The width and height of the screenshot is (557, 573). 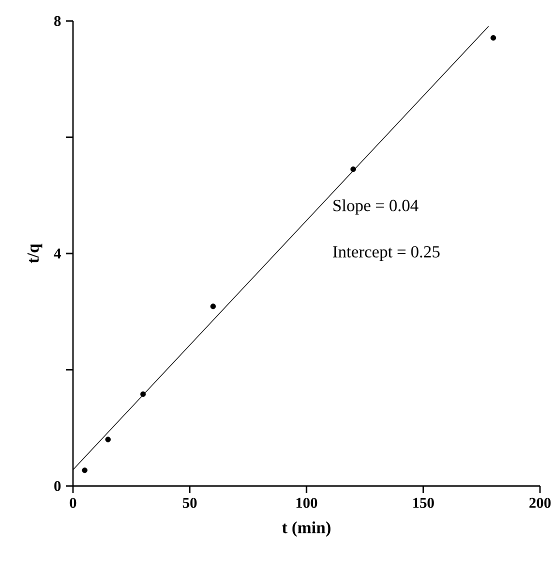 What do you see at coordinates (57, 253) in the screenshot?
I see `y-tick-label: 4` at bounding box center [57, 253].